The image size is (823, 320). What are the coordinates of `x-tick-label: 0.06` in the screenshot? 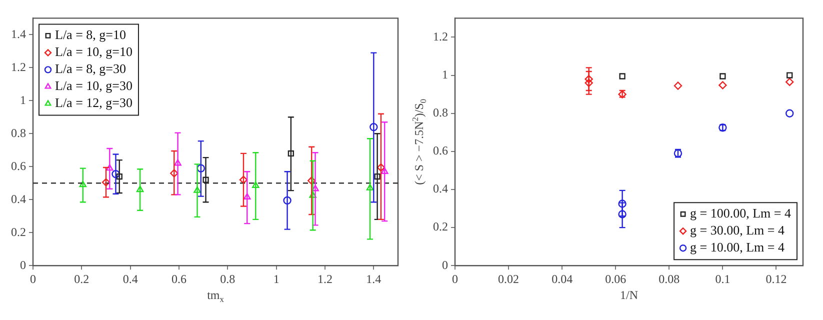 It's located at (615, 279).